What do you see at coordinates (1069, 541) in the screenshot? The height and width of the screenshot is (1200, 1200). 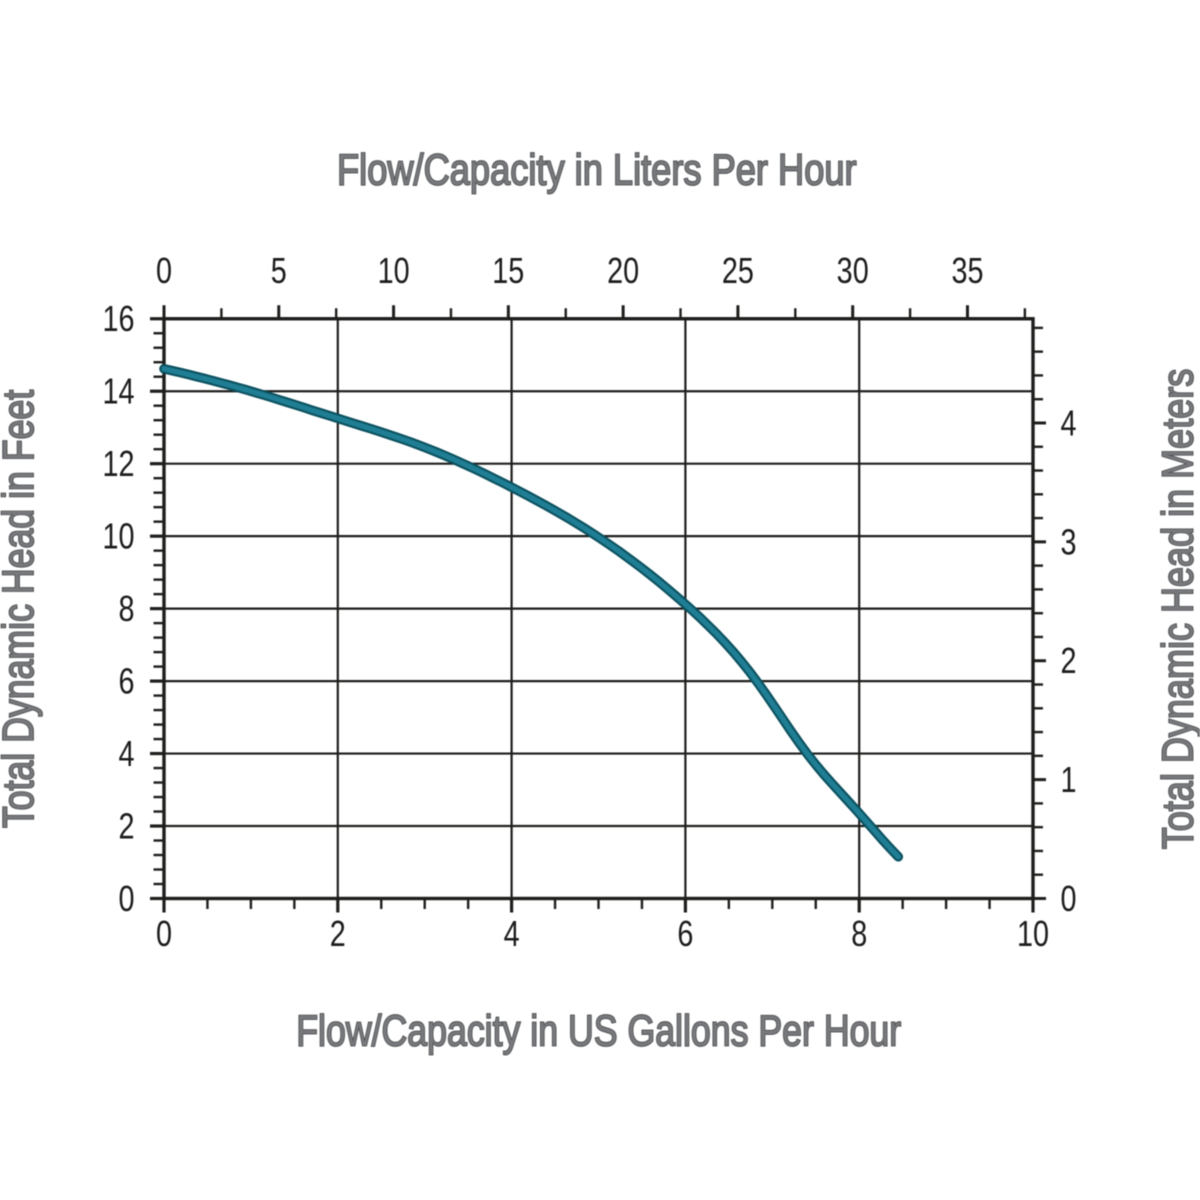 I see `svg-text: 3` at bounding box center [1069, 541].